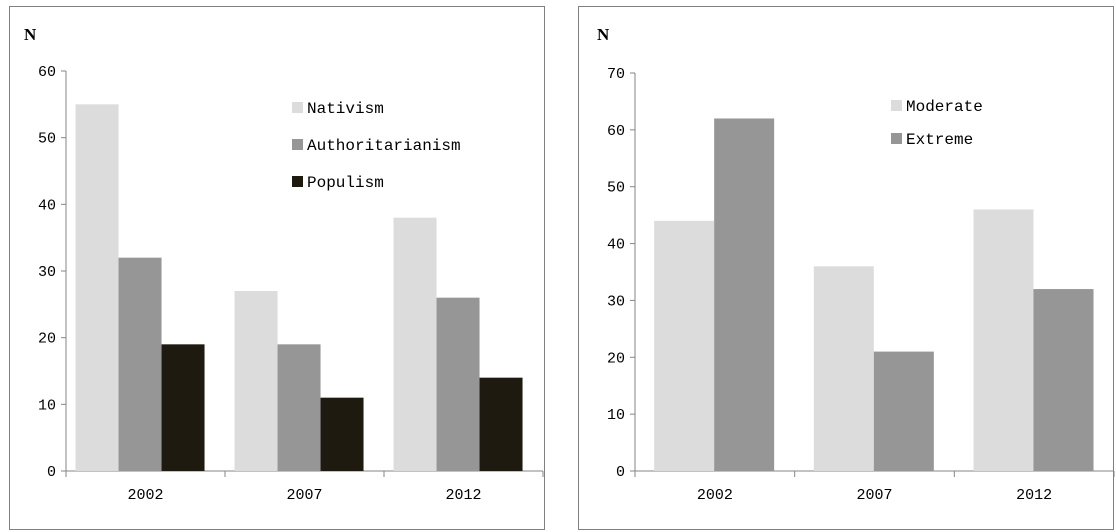 This screenshot has width=1116, height=532. Describe the element at coordinates (458, 384) in the screenshot. I see `bar-authoritarianism-2012` at that location.